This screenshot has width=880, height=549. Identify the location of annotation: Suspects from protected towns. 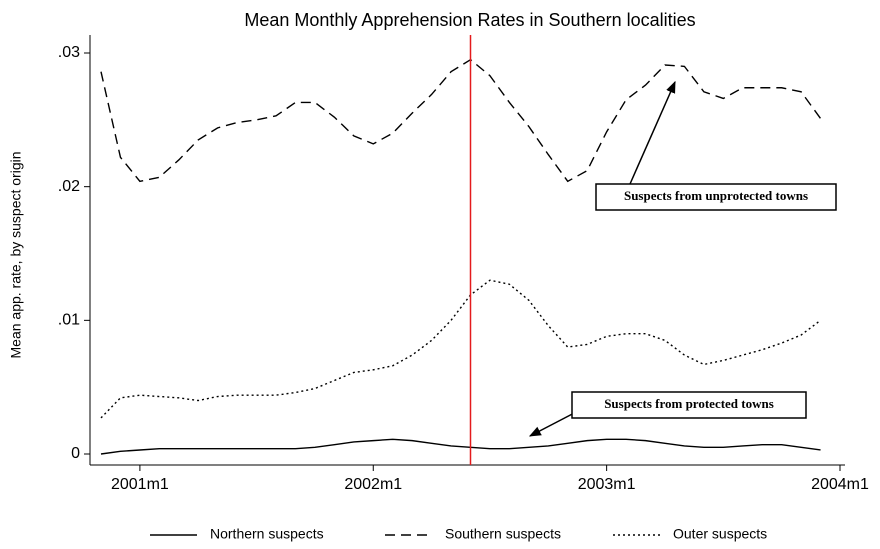
(689, 403).